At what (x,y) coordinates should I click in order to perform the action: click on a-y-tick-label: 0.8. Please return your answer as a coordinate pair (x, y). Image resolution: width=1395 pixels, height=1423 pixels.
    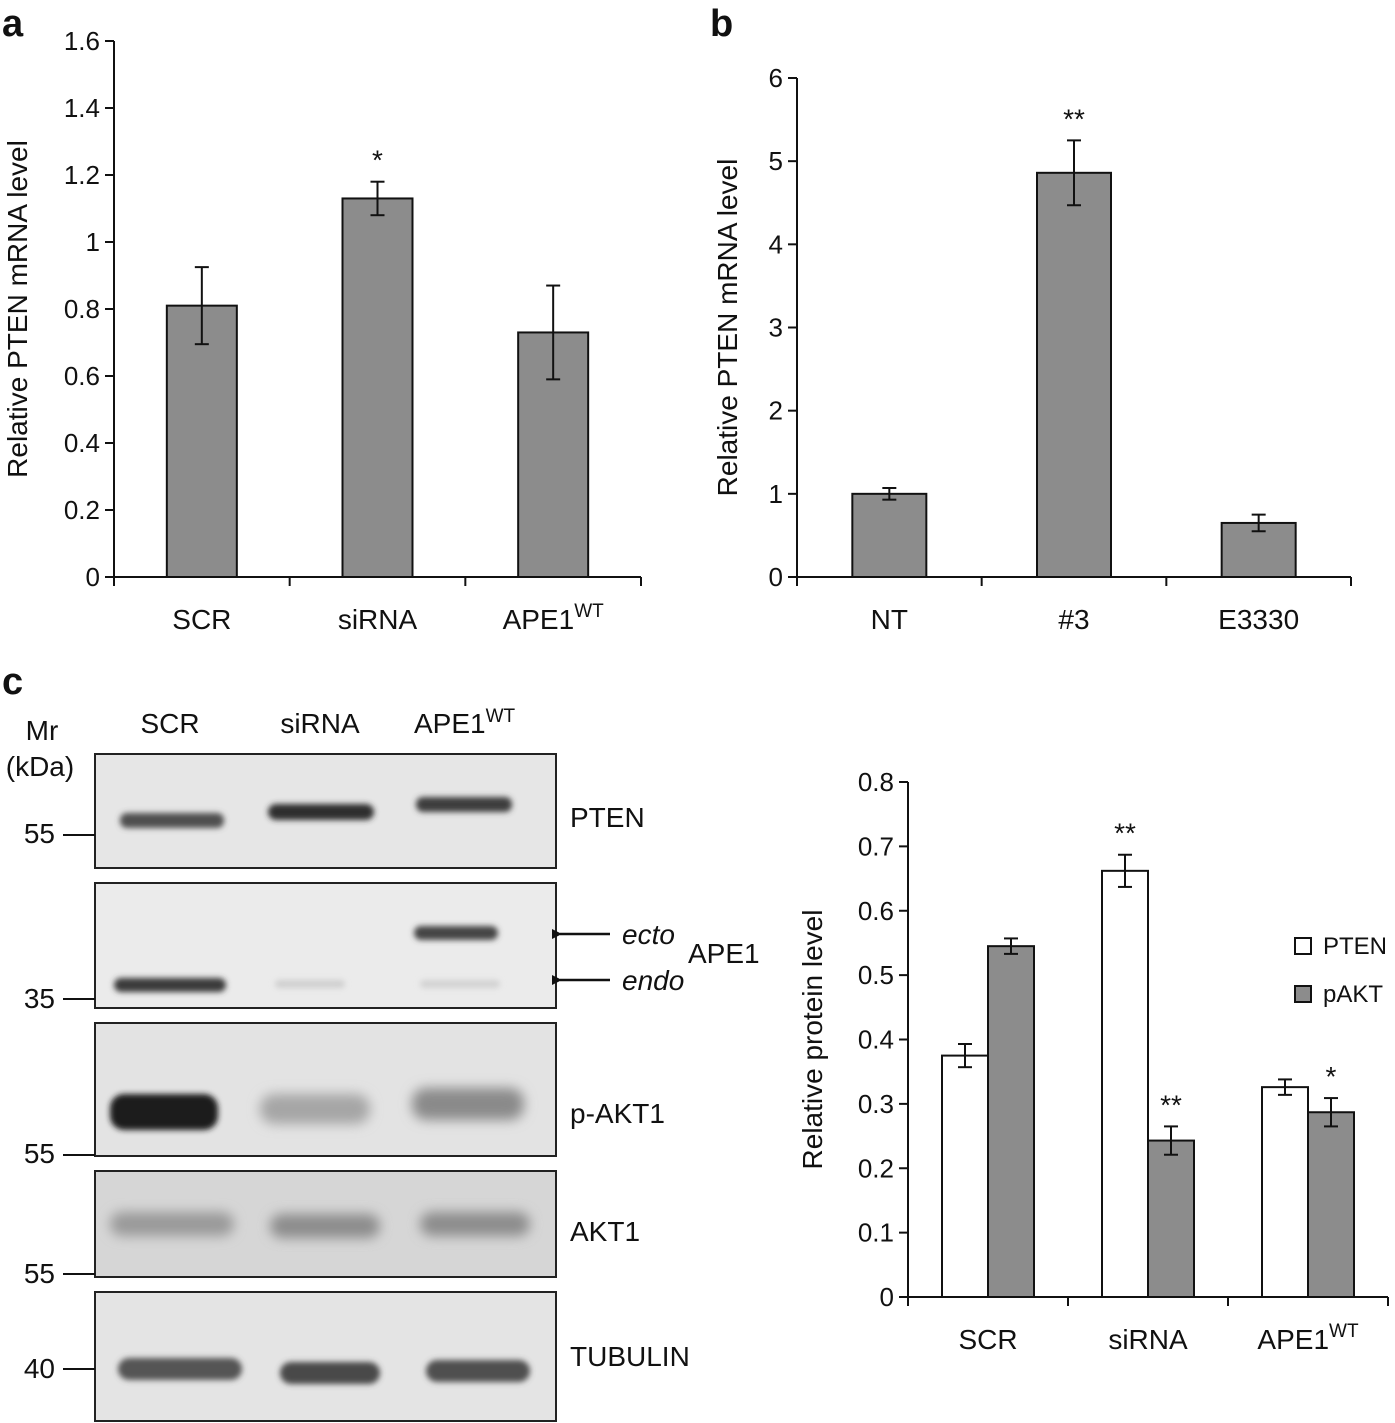
    Looking at the image, I should click on (82, 309).